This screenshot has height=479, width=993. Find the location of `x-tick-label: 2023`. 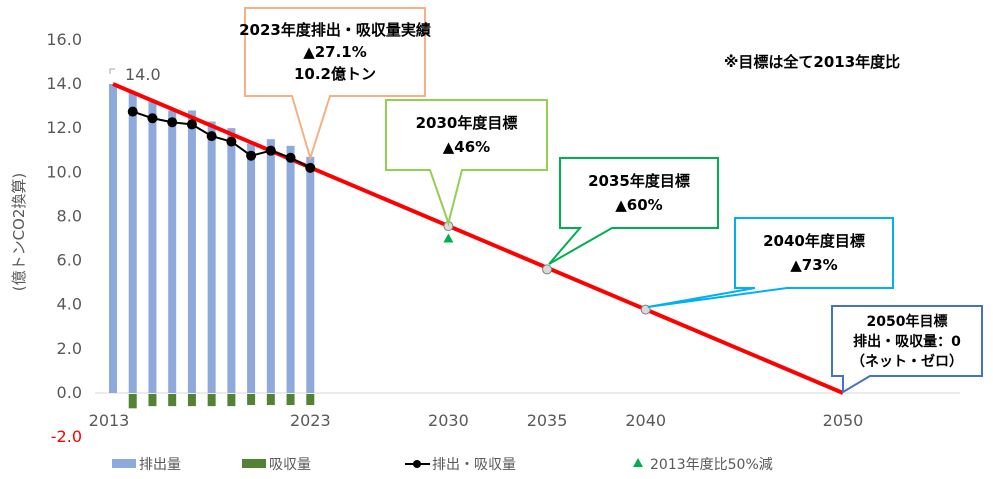

x-tick-label: 2023 is located at coordinates (310, 420).